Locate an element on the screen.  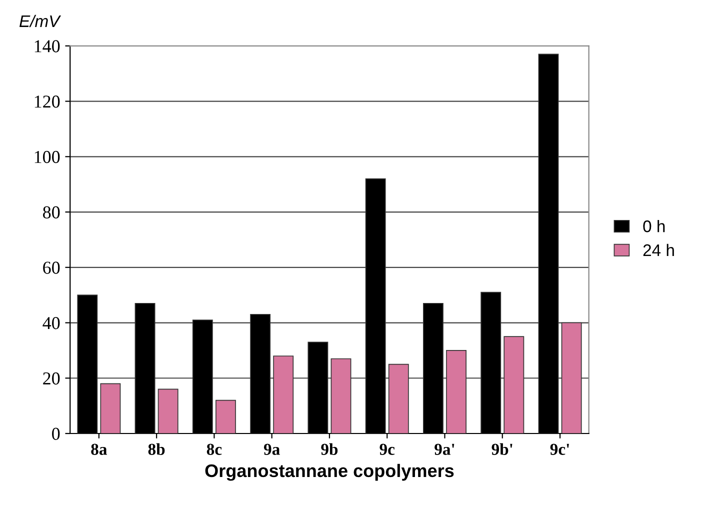
y-tick-label: 40 is located at coordinates (51, 323).